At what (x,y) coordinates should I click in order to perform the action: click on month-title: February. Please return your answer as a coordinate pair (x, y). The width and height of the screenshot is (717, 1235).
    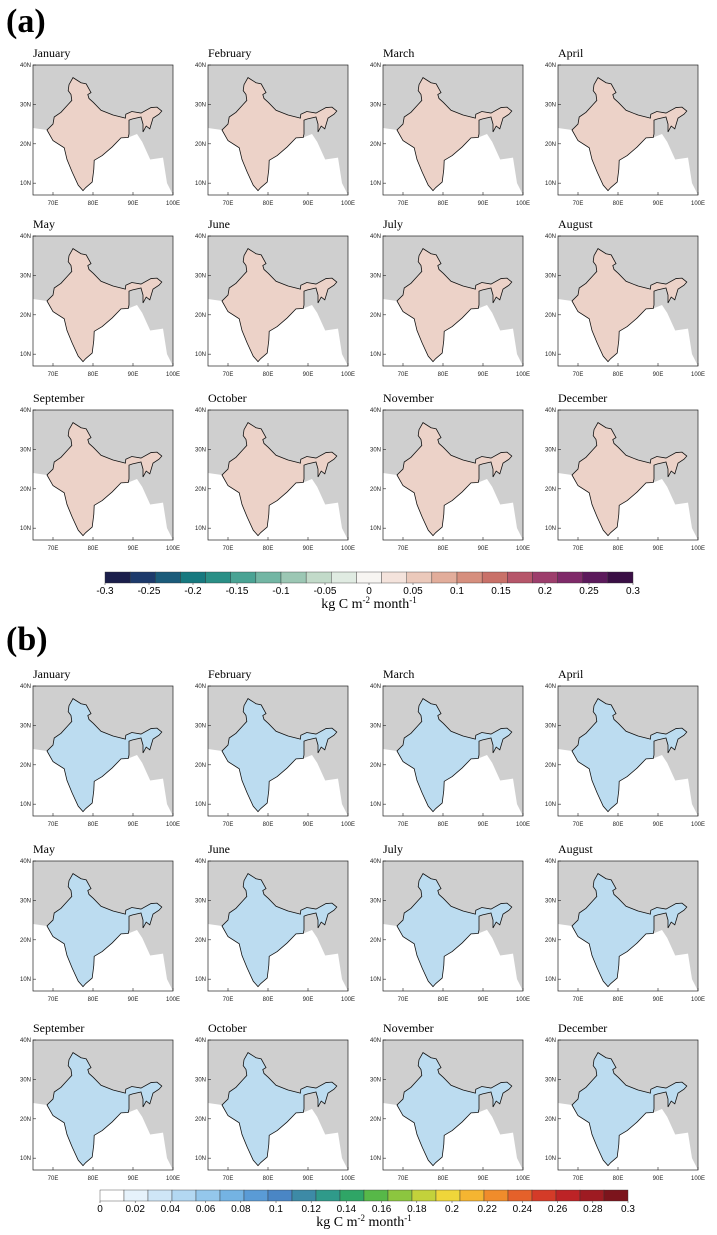
    Looking at the image, I should click on (229, 53).